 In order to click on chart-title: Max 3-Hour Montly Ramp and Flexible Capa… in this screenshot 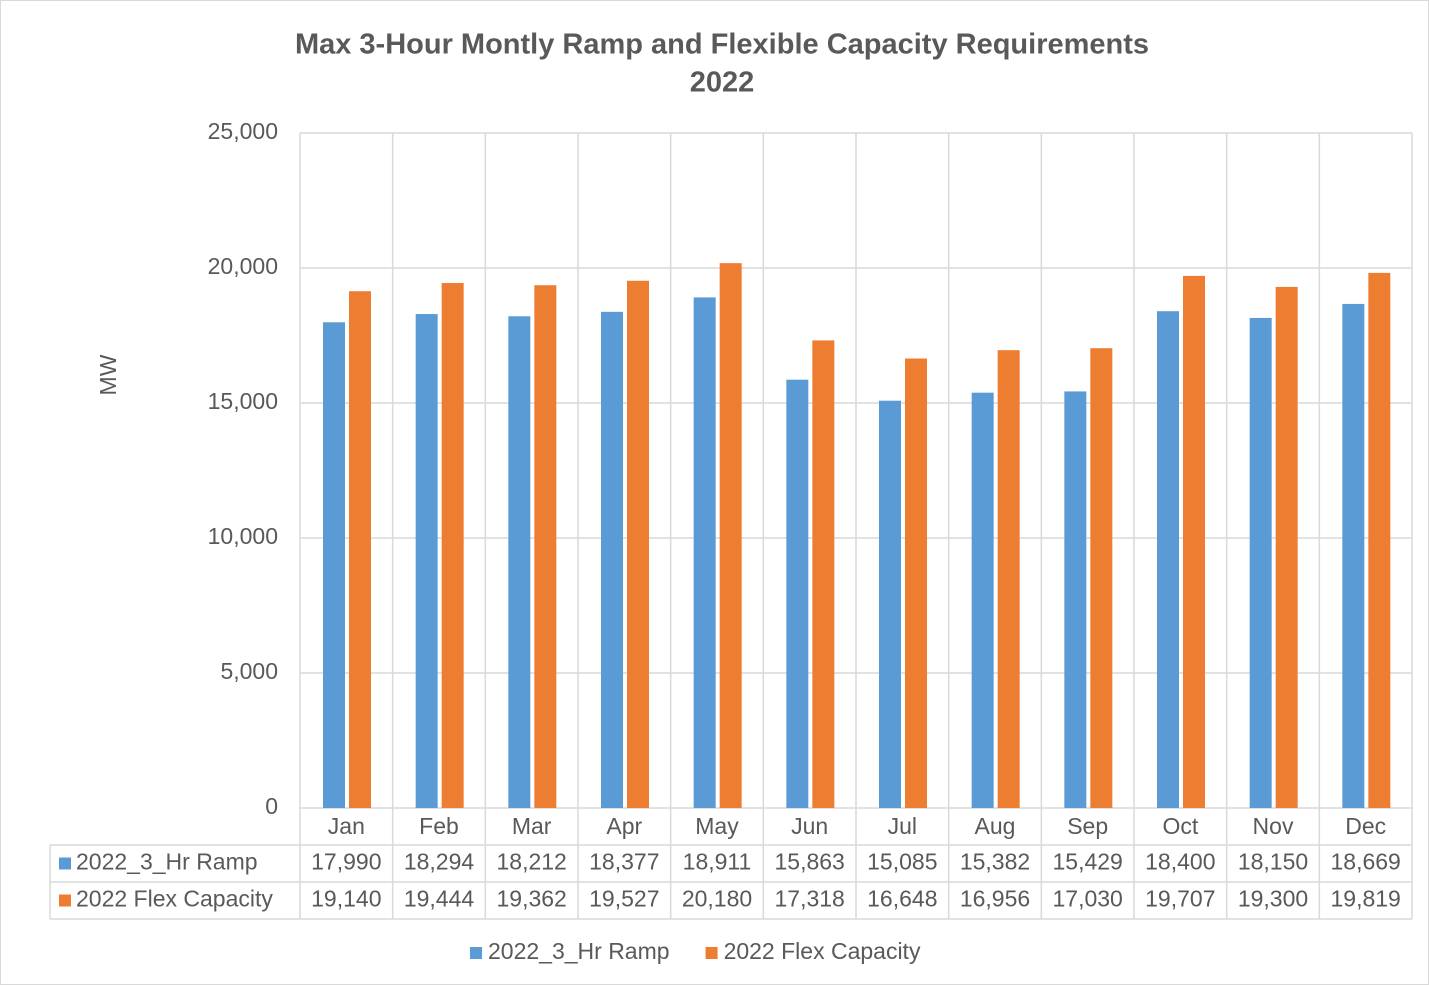, I will do `click(722, 45)`.